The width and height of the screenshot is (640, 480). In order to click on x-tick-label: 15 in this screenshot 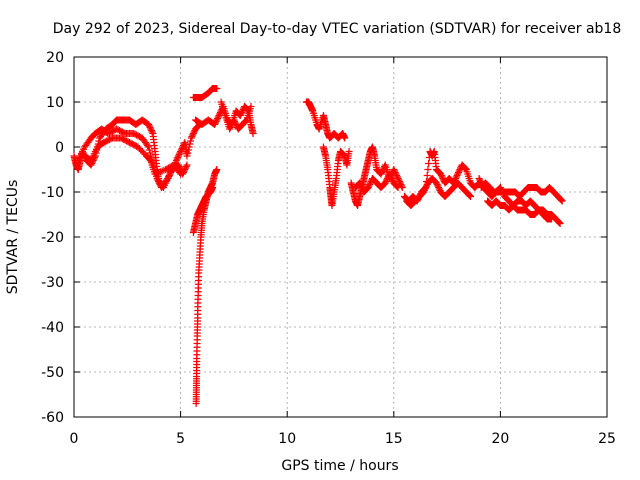, I will do `click(394, 439)`.